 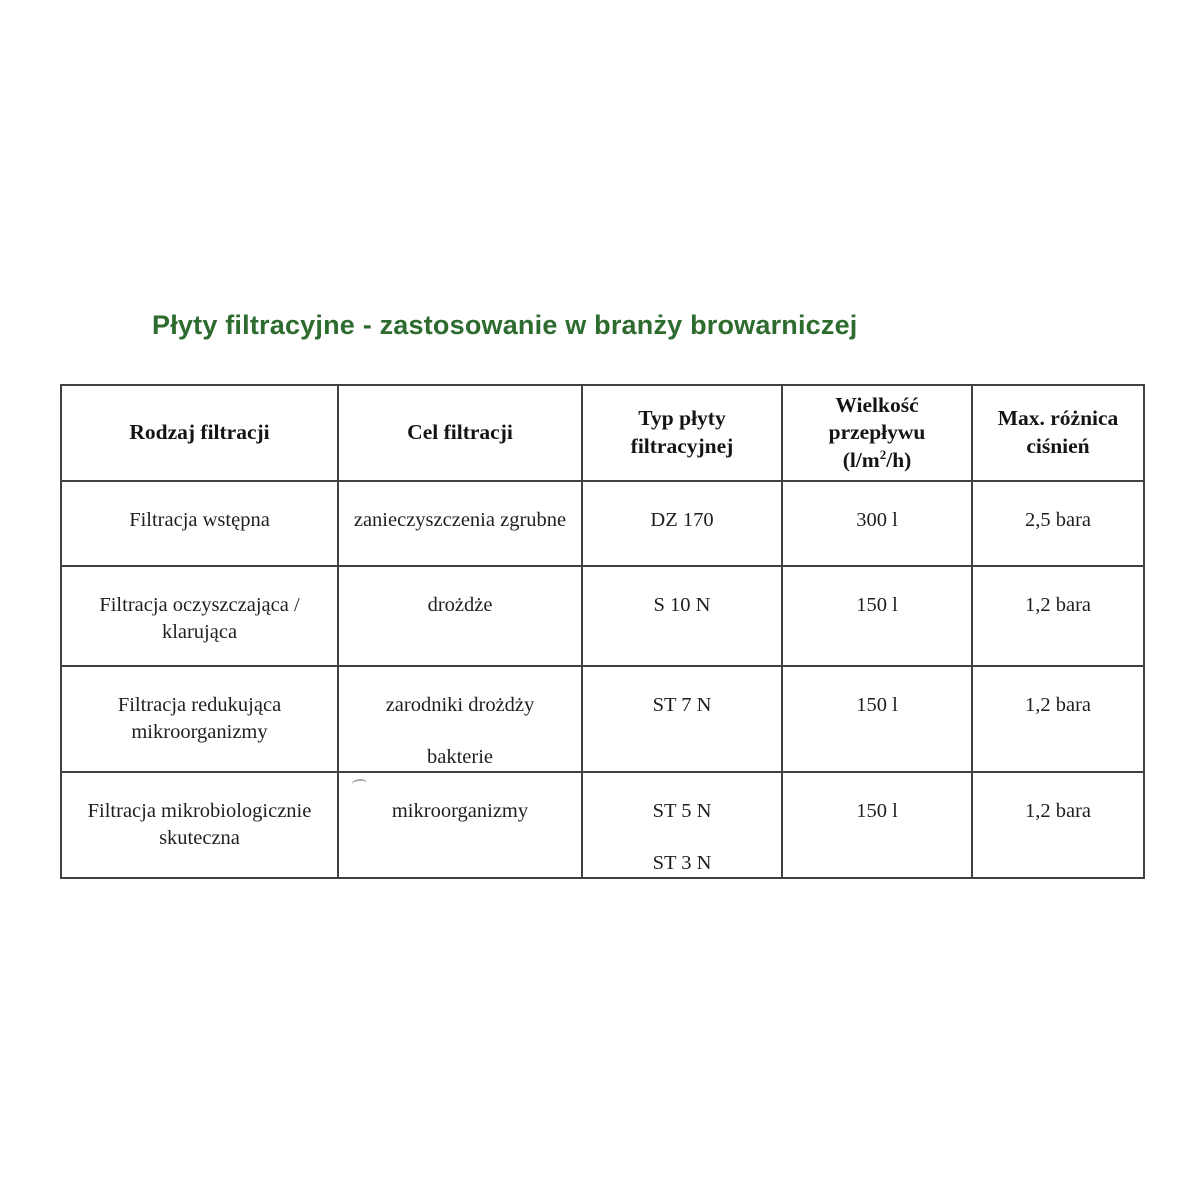 What do you see at coordinates (877, 520) in the screenshot?
I see `cell-line: 300 l` at bounding box center [877, 520].